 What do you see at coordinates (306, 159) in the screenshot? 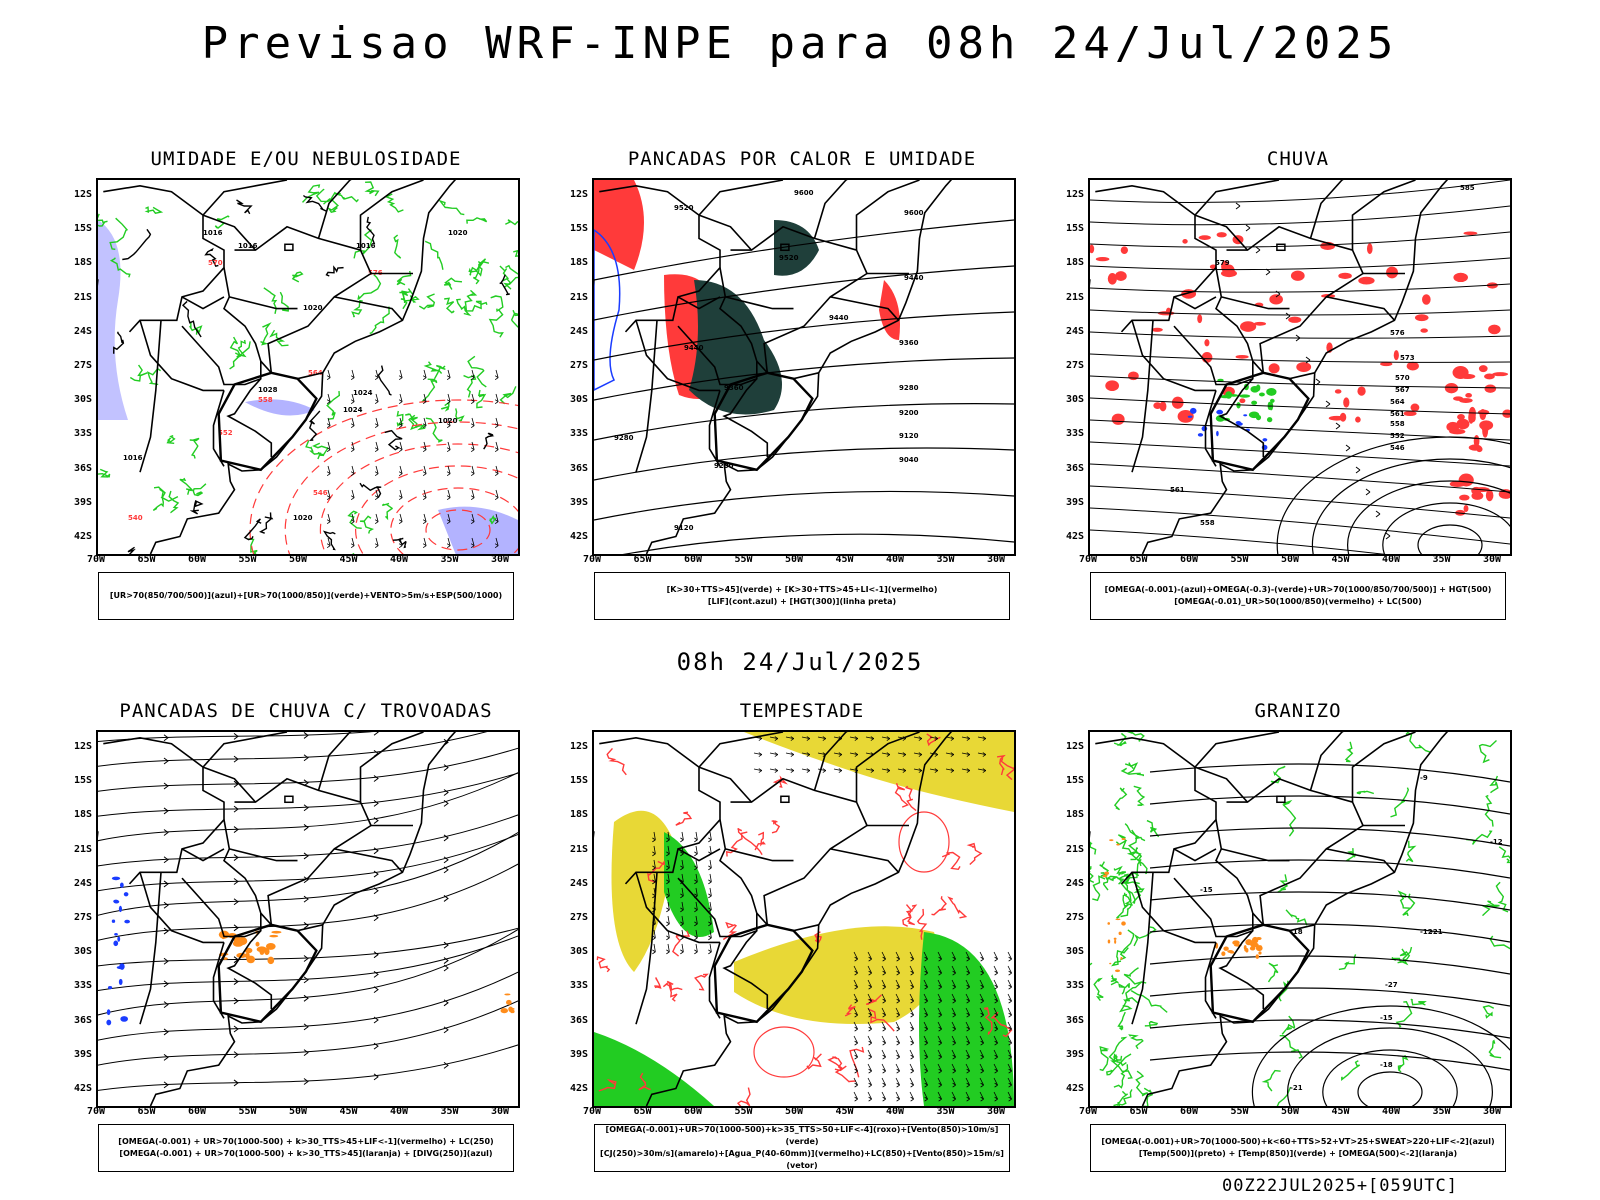
I see `panel-title: UMIDADE E/OU NEBULOSIDADE` at bounding box center [306, 159].